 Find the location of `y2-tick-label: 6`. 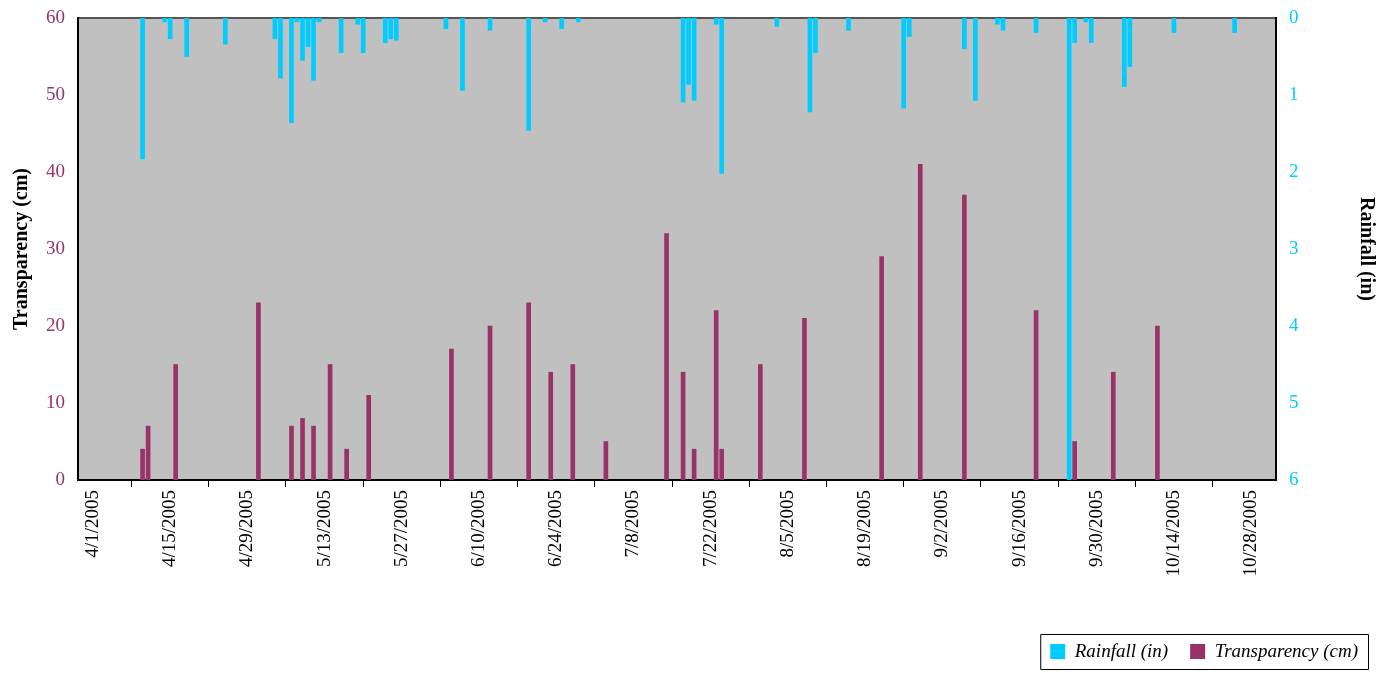

y2-tick-label: 6 is located at coordinates (1294, 478).